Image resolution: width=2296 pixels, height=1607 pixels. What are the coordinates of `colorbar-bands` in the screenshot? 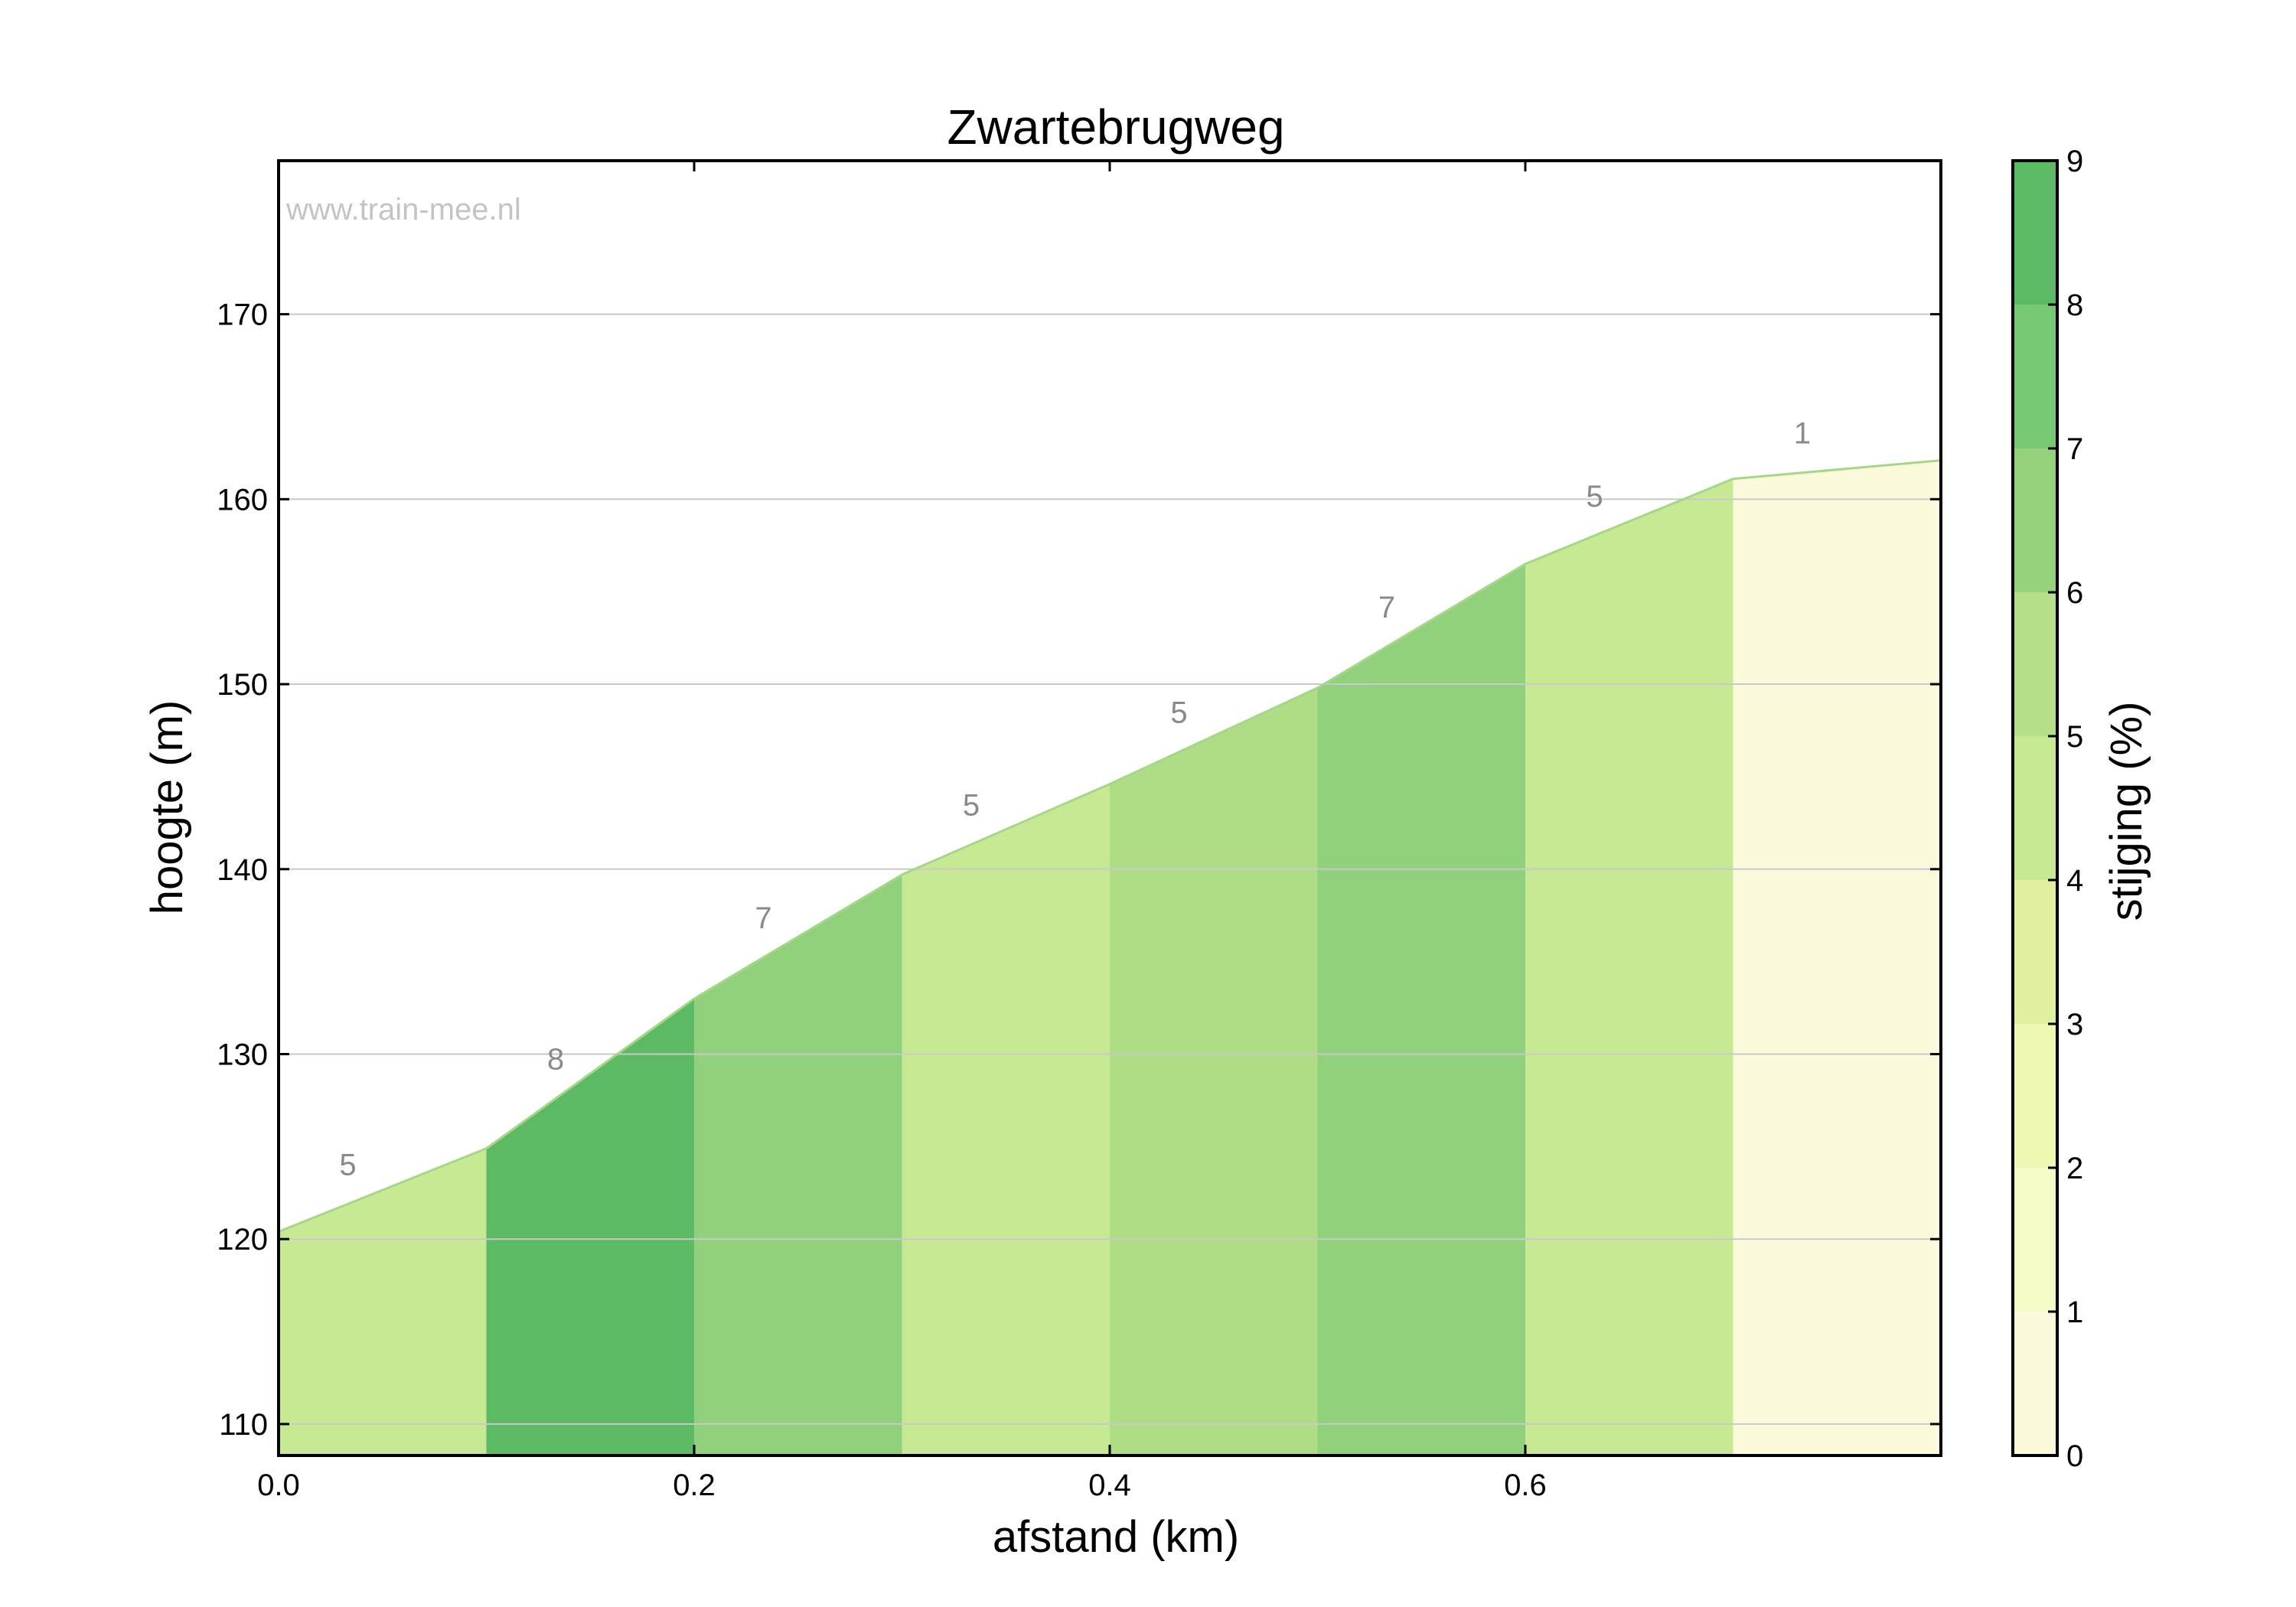 It's located at (2035, 808).